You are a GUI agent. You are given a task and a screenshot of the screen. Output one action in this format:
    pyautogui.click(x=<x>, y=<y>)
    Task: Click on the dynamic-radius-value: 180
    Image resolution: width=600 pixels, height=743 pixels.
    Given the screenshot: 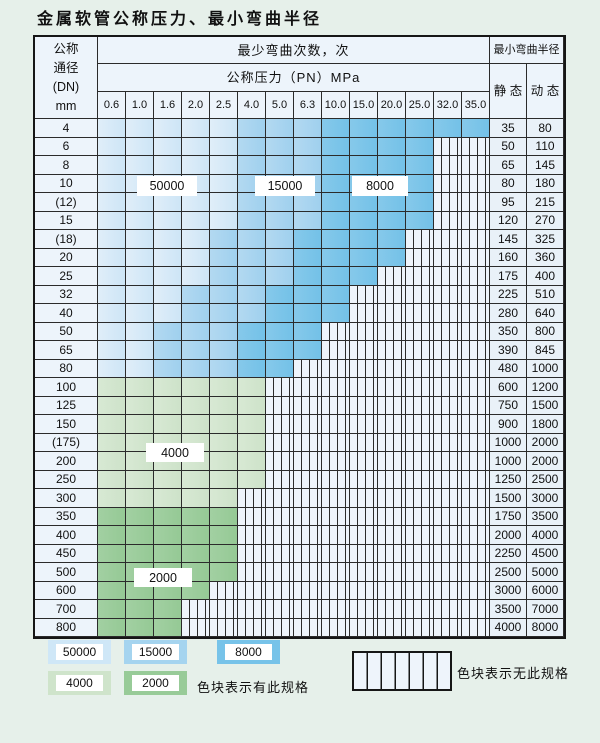 What is the action you would take?
    pyautogui.click(x=545, y=183)
    